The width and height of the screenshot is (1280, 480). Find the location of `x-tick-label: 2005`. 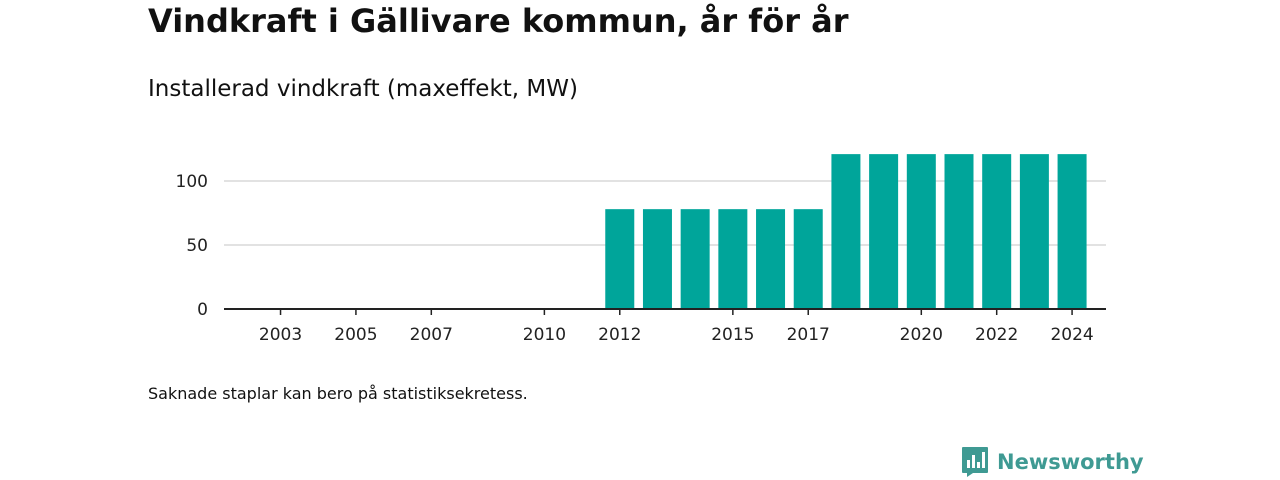

x-tick-label: 2005 is located at coordinates (355, 335).